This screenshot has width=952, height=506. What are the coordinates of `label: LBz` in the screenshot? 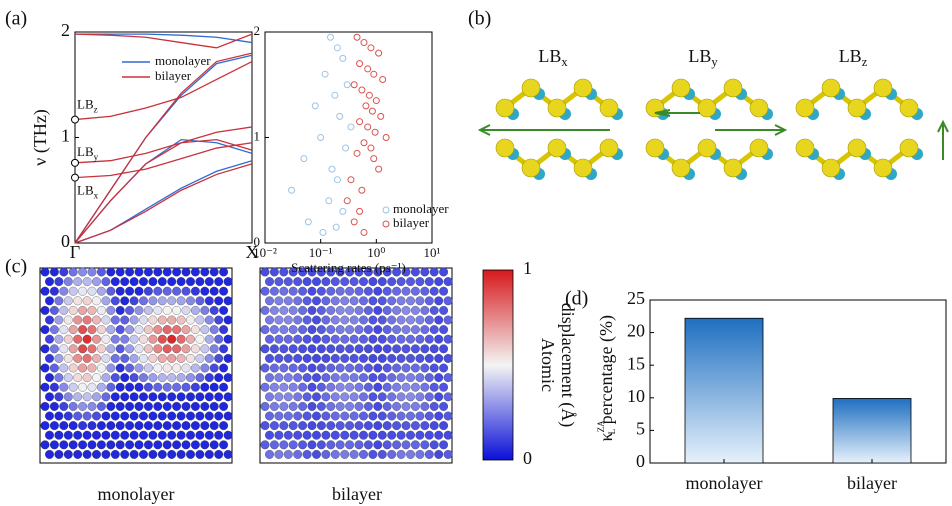 It's located at (853, 57).